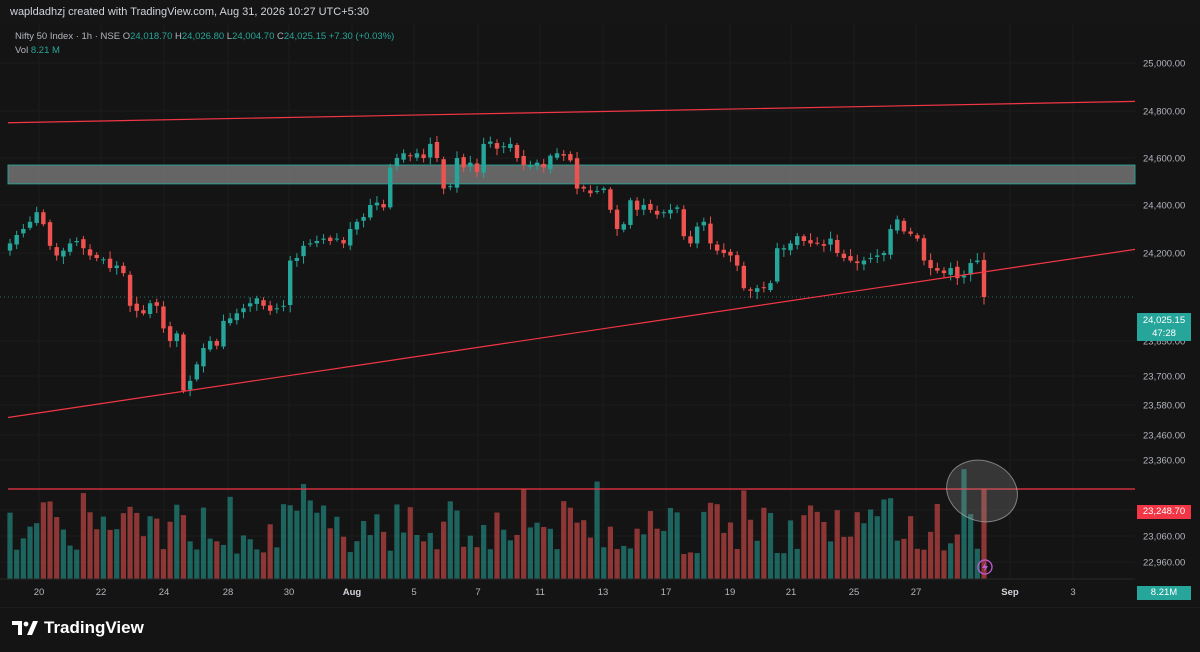 The height and width of the screenshot is (652, 1200). I want to click on line-level-tag: 23,248.70, so click(1164, 512).